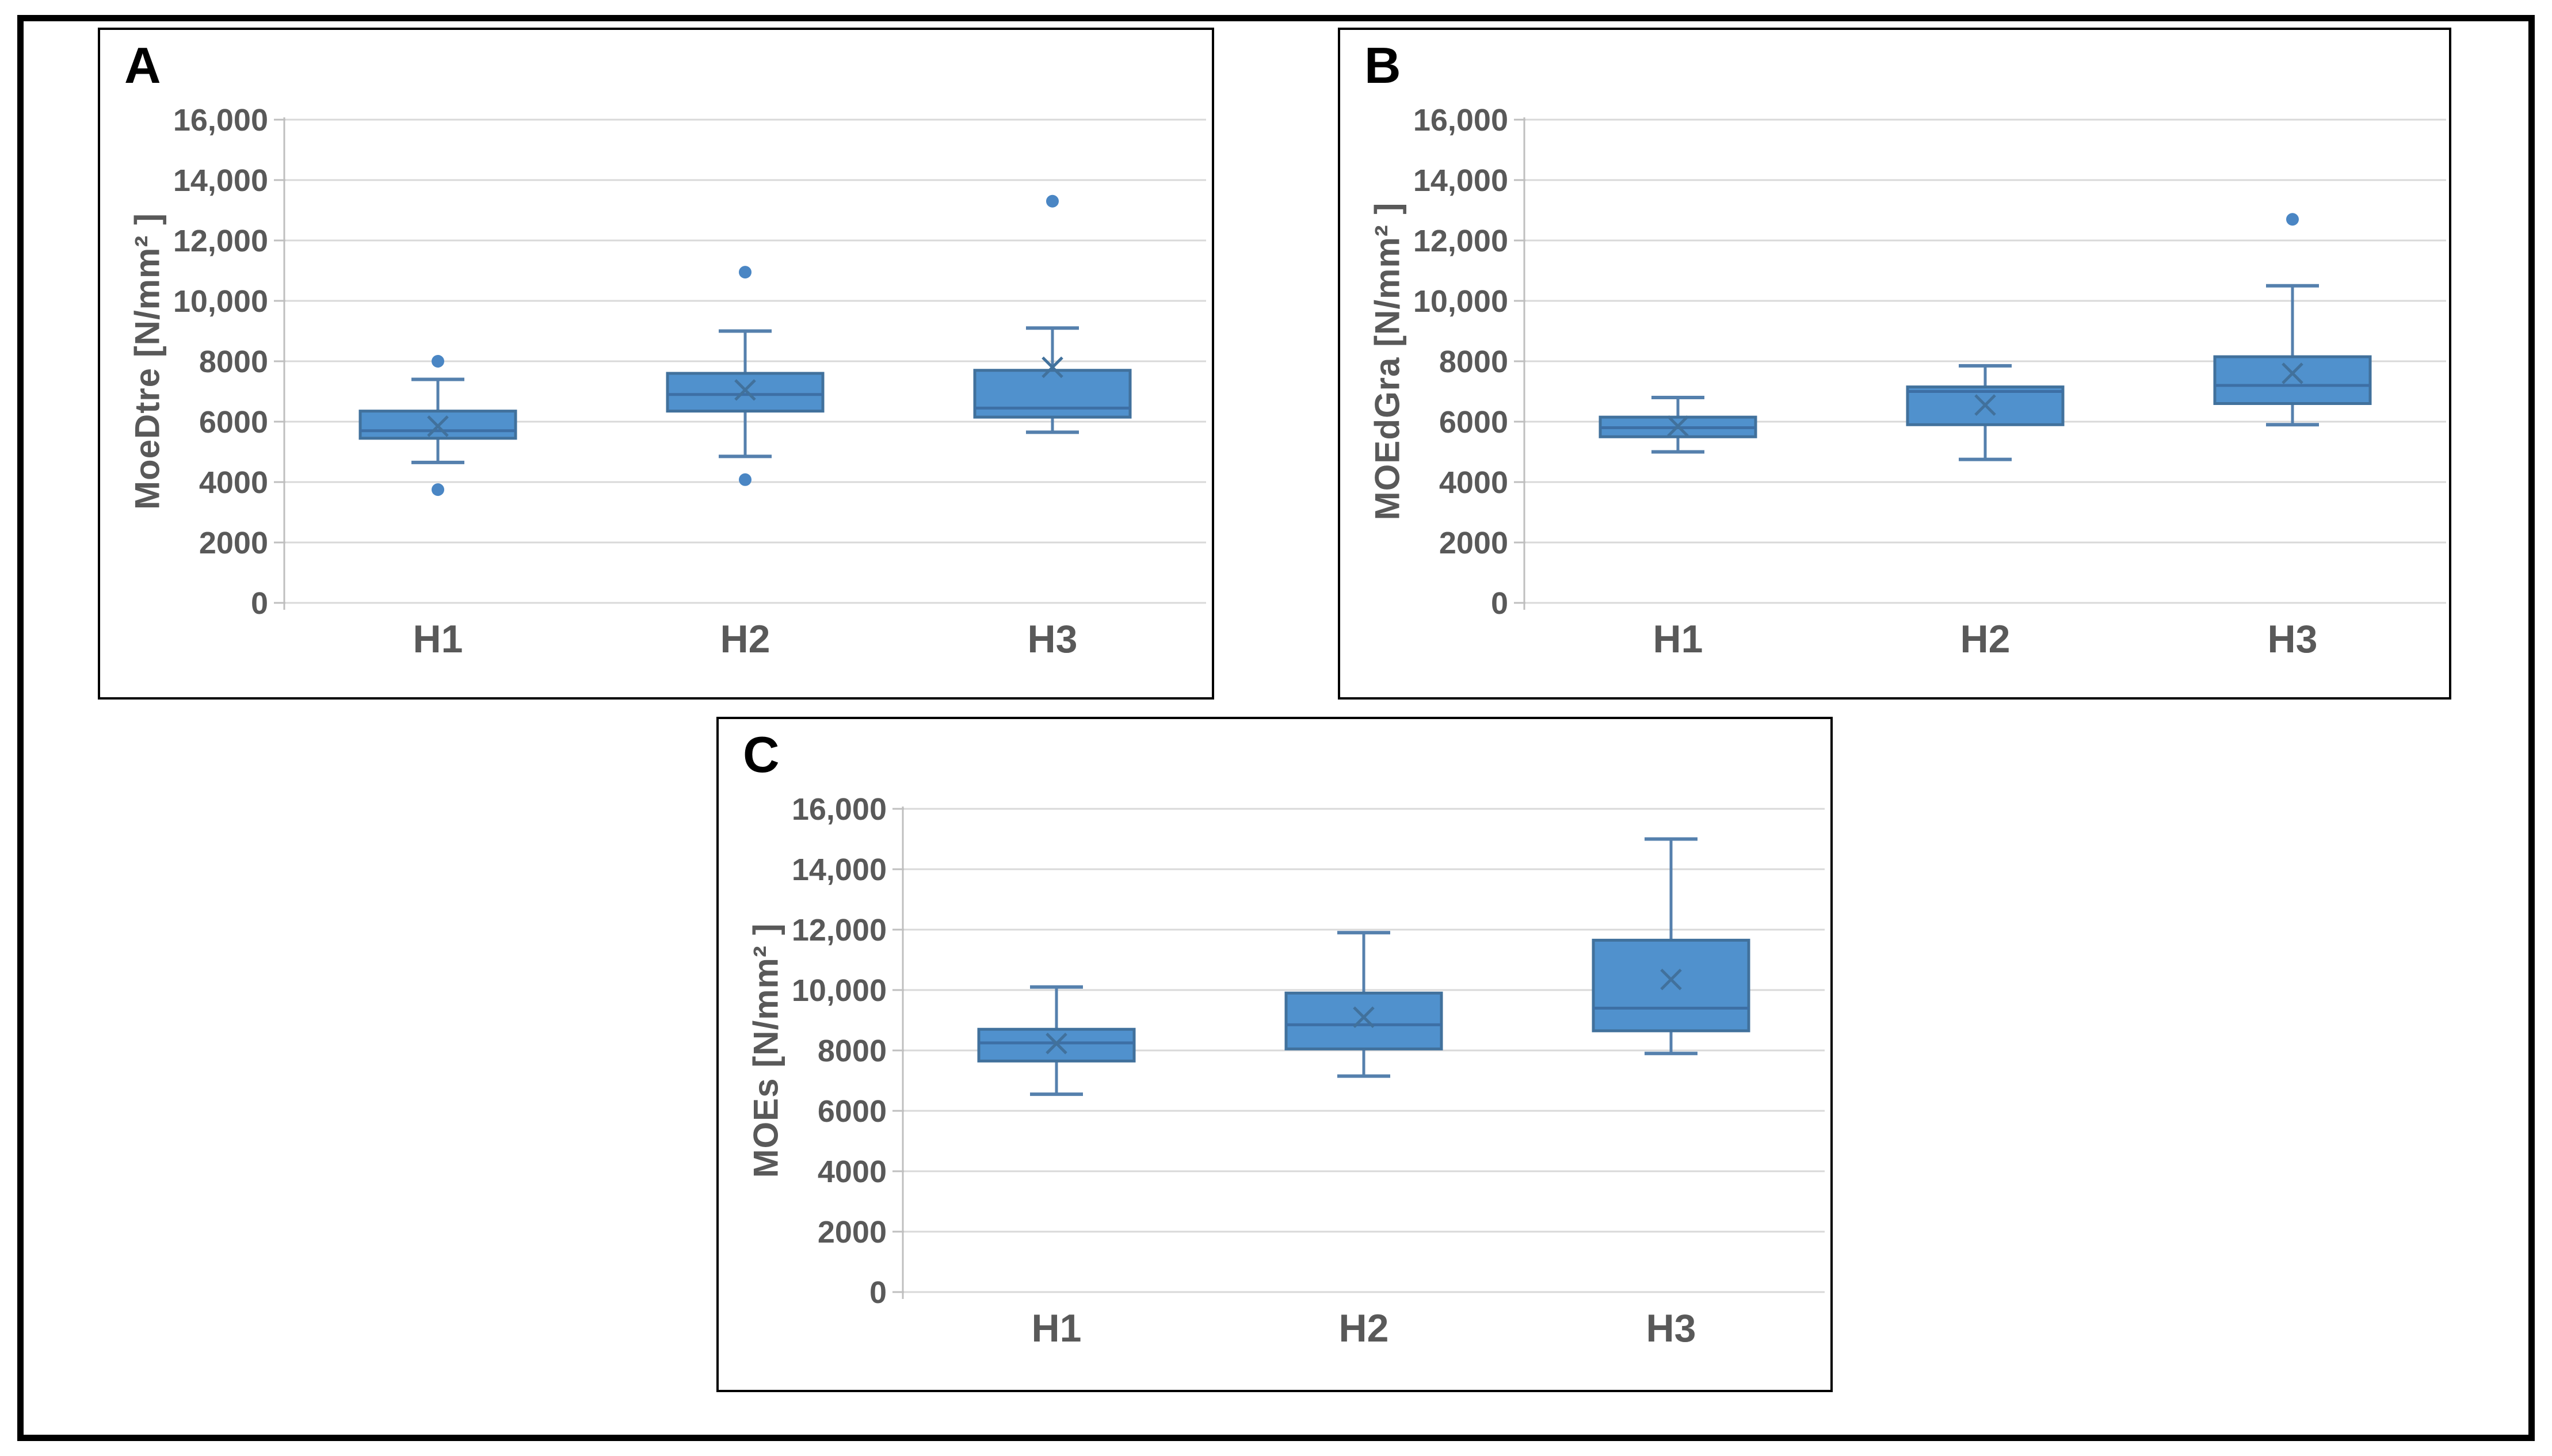 Image resolution: width=2552 pixels, height=1456 pixels. Describe the element at coordinates (761, 754) in the screenshot. I see `panel-c-letter: C` at that location.